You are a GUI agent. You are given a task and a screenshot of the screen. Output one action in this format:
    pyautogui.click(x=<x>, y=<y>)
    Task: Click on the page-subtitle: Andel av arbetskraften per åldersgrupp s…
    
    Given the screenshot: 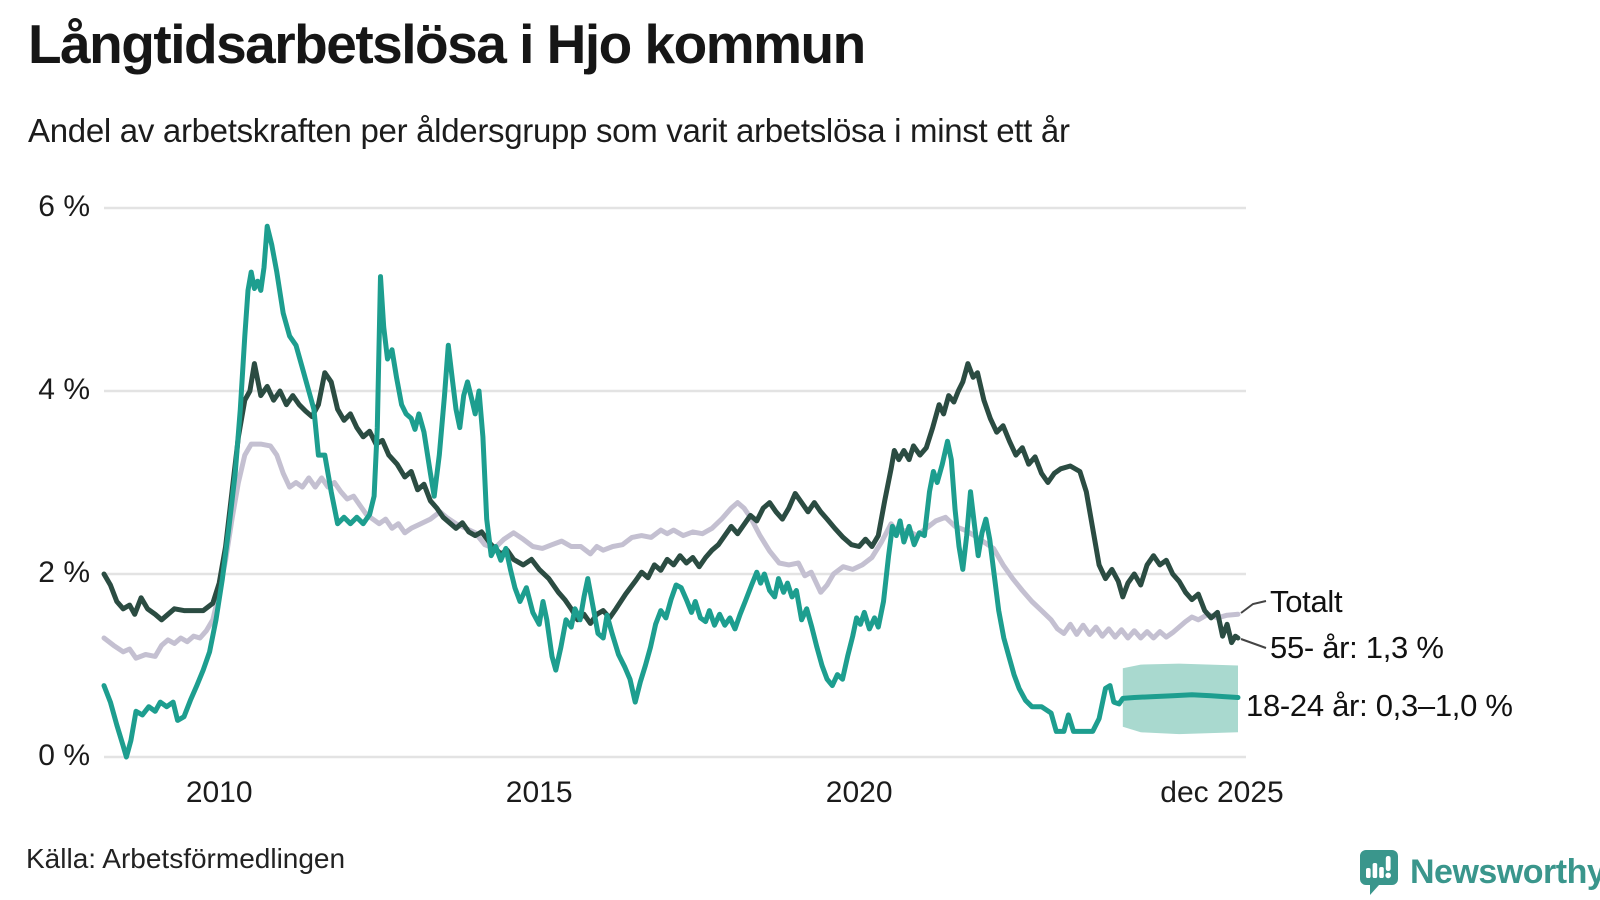 What is the action you would take?
    pyautogui.click(x=549, y=130)
    